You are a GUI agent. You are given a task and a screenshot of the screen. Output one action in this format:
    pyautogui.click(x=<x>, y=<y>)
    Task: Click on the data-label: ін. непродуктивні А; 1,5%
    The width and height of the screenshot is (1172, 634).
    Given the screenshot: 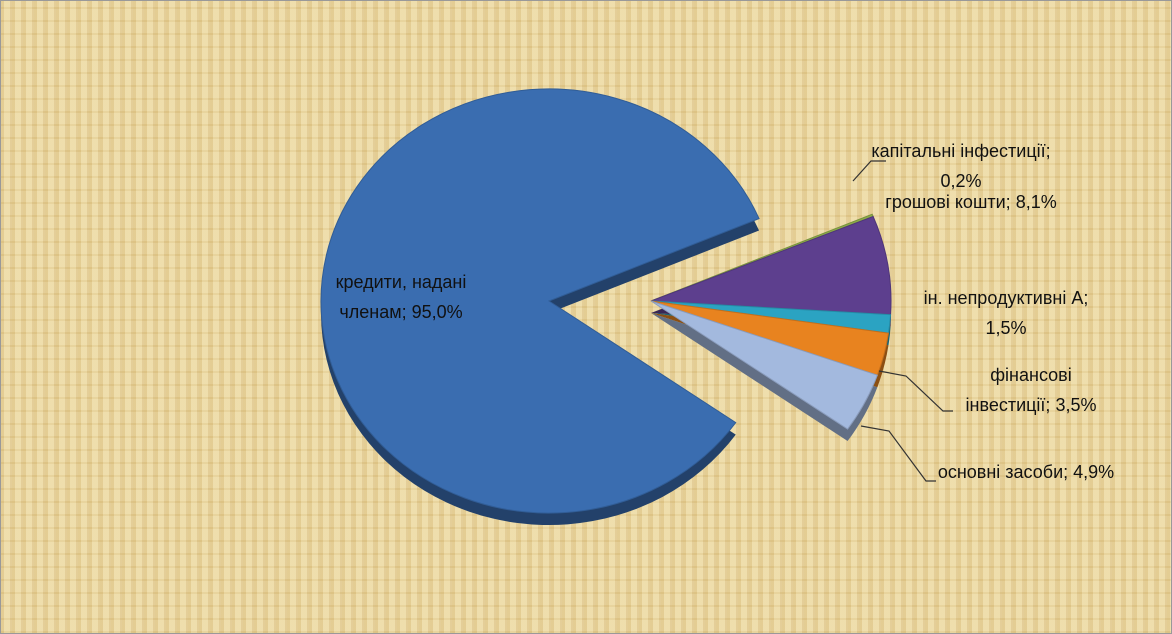 What is the action you would take?
    pyautogui.click(x=1006, y=313)
    